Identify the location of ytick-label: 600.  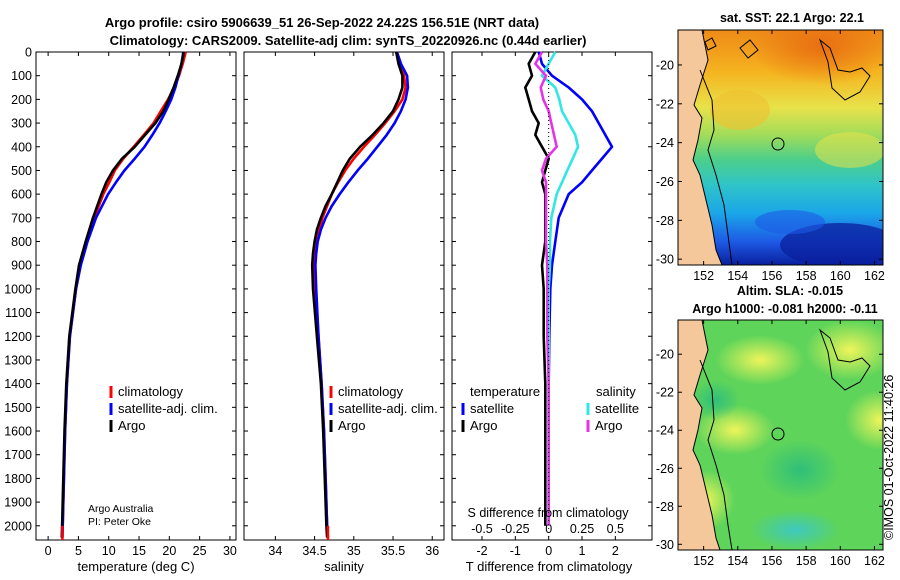
(21, 195).